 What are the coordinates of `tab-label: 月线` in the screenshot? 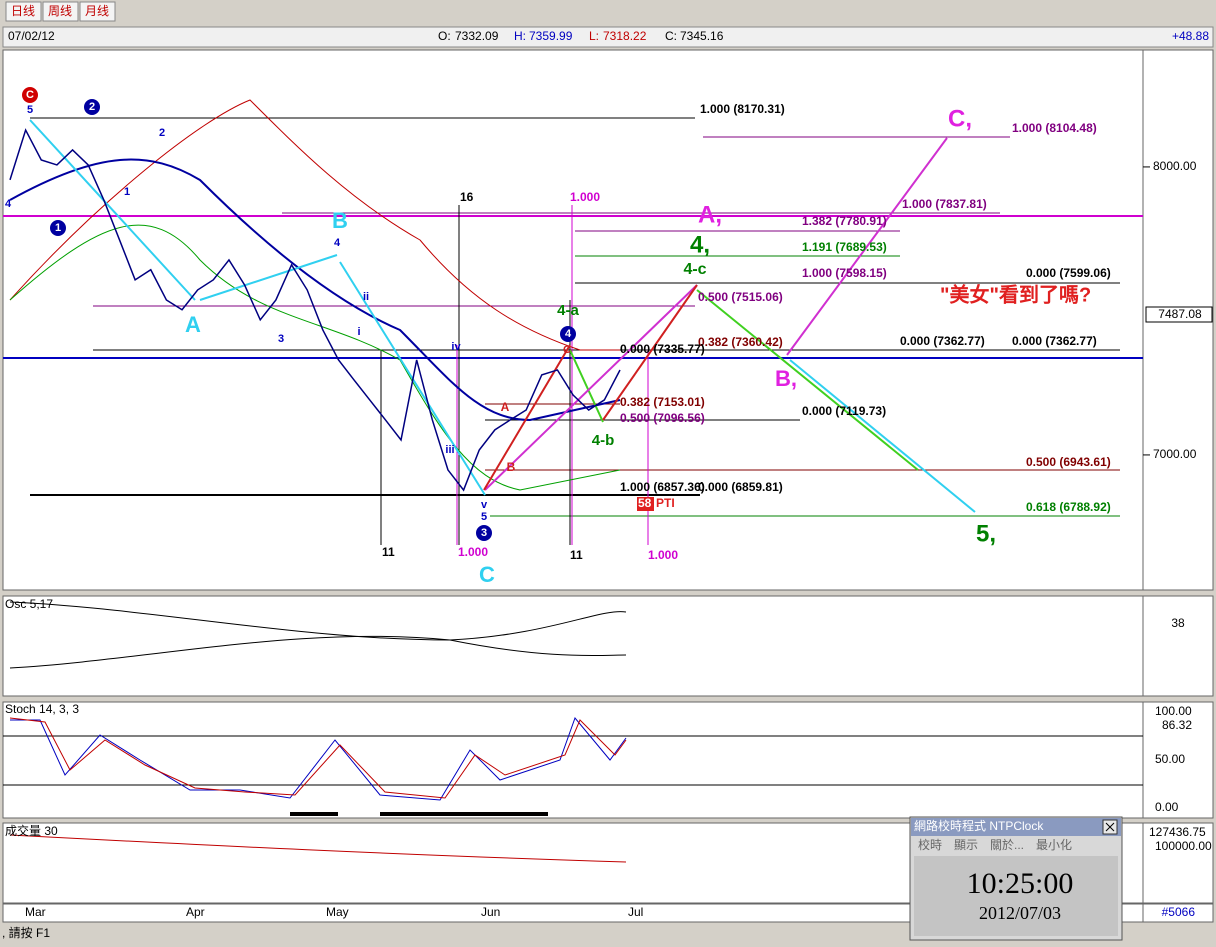 It's located at (97, 11).